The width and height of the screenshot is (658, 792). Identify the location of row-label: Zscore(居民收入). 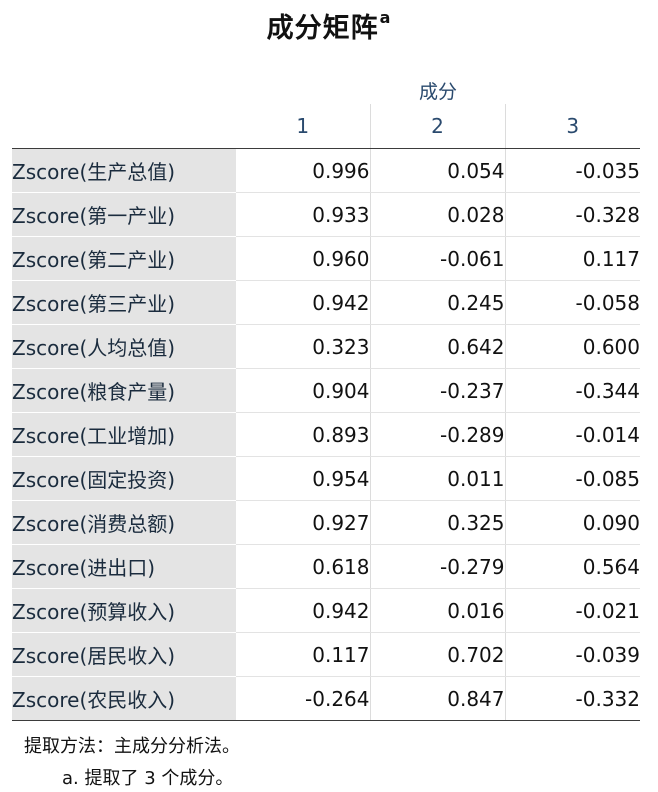
(124, 654).